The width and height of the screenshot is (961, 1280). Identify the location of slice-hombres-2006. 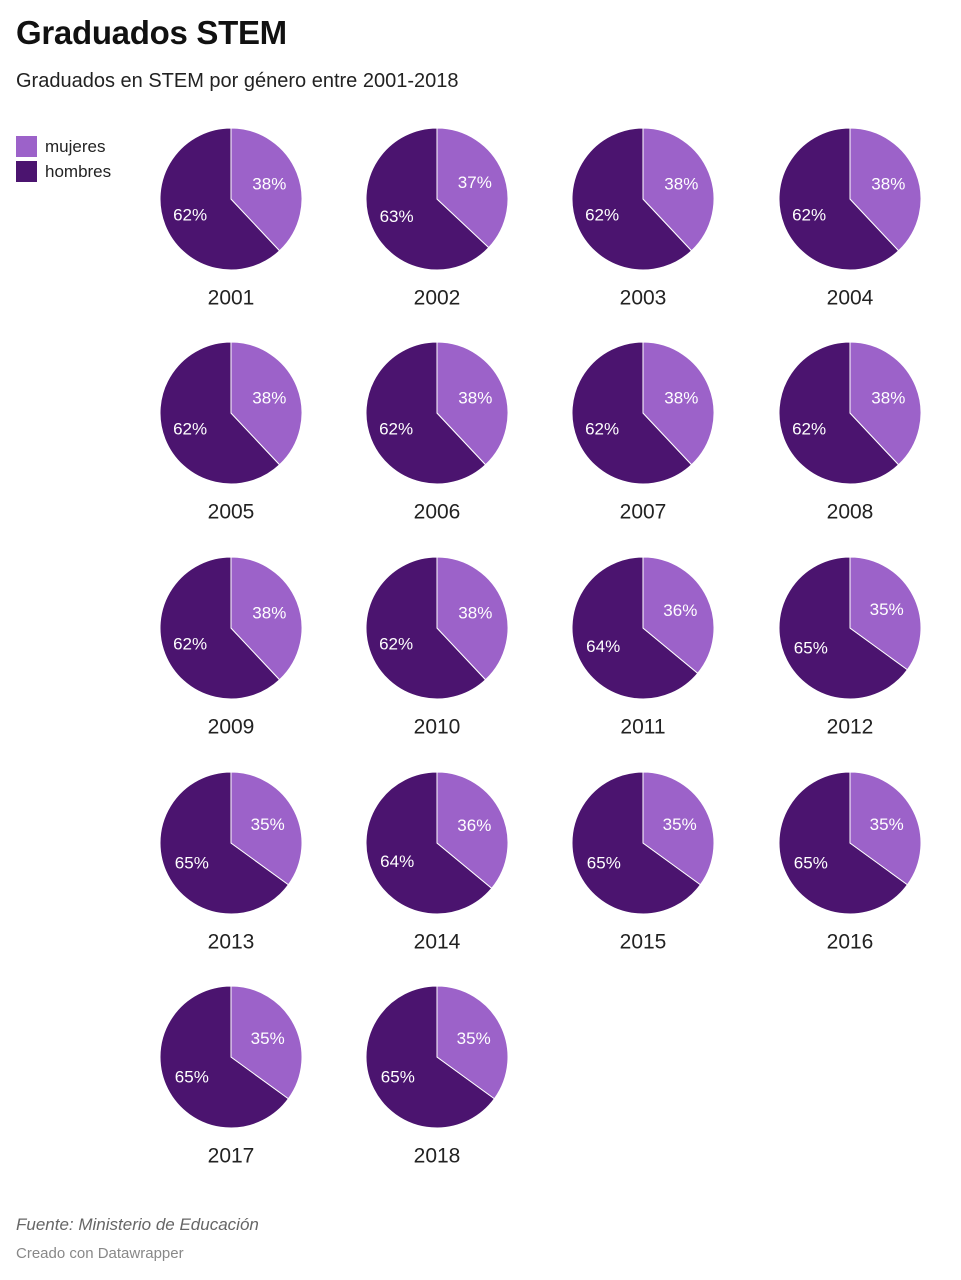
(426, 413).